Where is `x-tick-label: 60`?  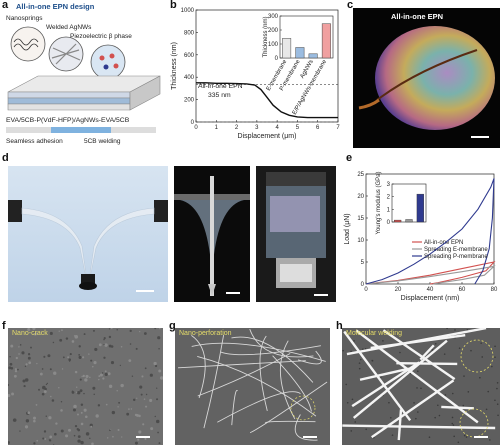
x-tick-label: 60 is located at coordinates (462, 290).